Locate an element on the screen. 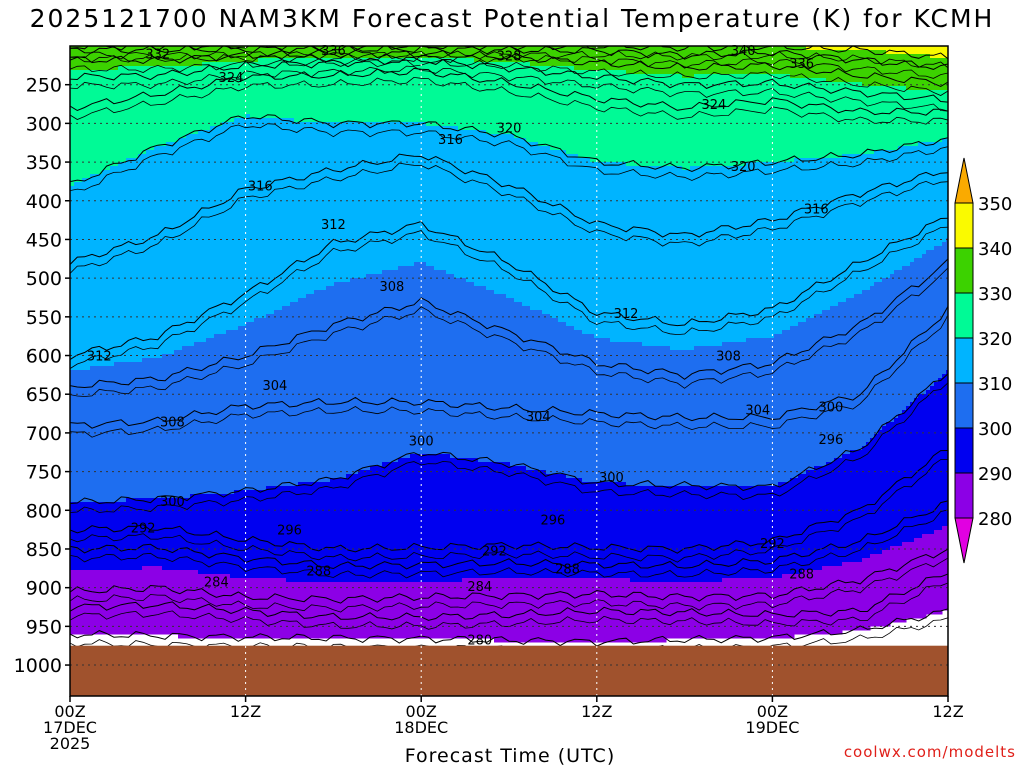 The image size is (1024, 768). contour-label: 292 is located at coordinates (143, 528).